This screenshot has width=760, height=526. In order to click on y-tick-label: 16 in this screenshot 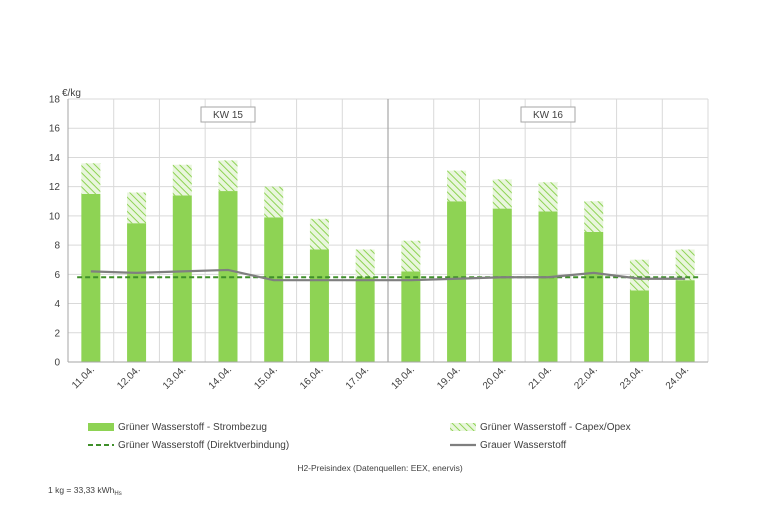, I will do `click(55, 129)`.